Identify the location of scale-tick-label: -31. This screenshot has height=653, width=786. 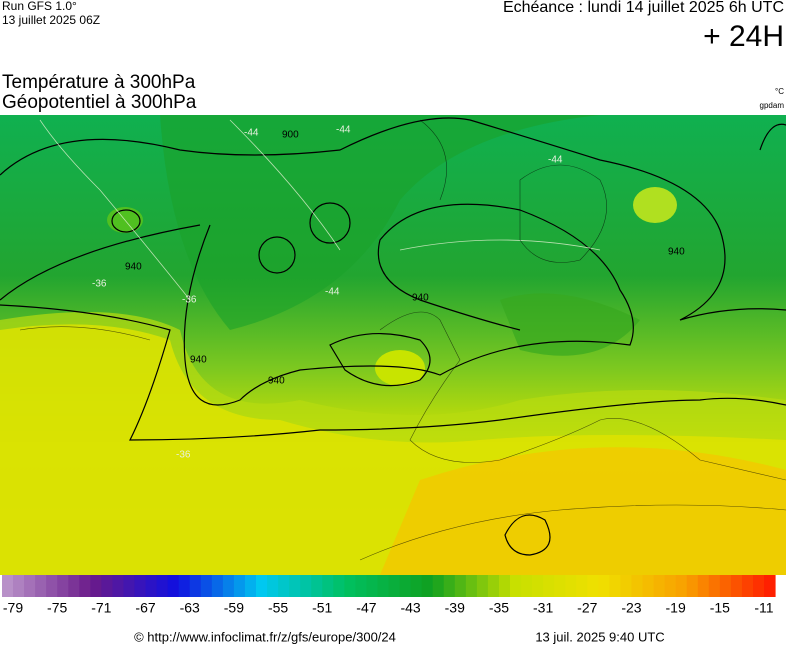
(543, 608).